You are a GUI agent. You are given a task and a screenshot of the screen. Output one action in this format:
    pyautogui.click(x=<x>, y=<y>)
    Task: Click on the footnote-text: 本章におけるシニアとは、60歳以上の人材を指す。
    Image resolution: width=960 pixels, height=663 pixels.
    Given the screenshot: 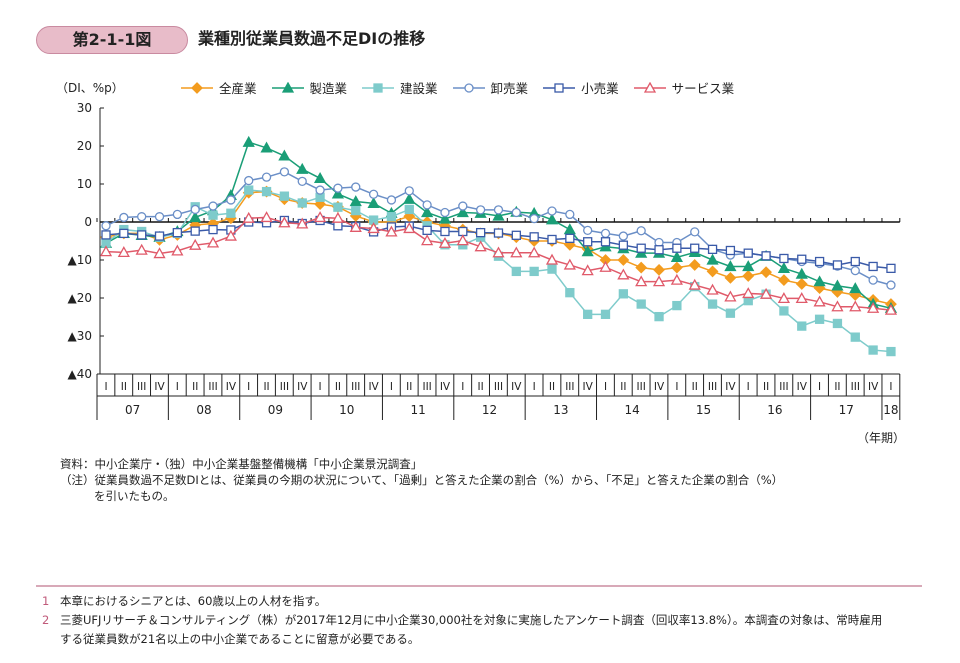 What is the action you would take?
    pyautogui.click(x=193, y=601)
    